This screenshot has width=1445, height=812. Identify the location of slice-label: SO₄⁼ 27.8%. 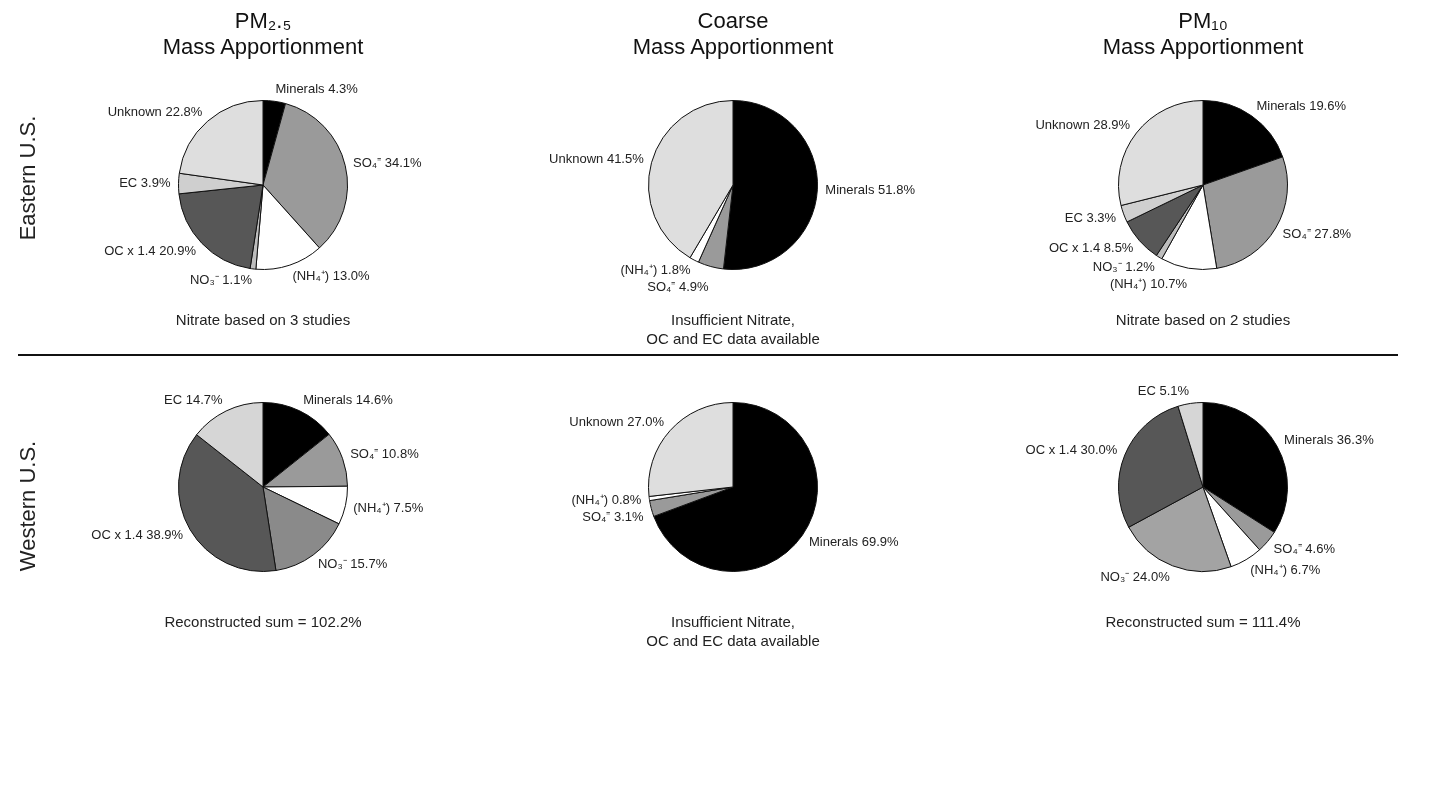
(1317, 233).